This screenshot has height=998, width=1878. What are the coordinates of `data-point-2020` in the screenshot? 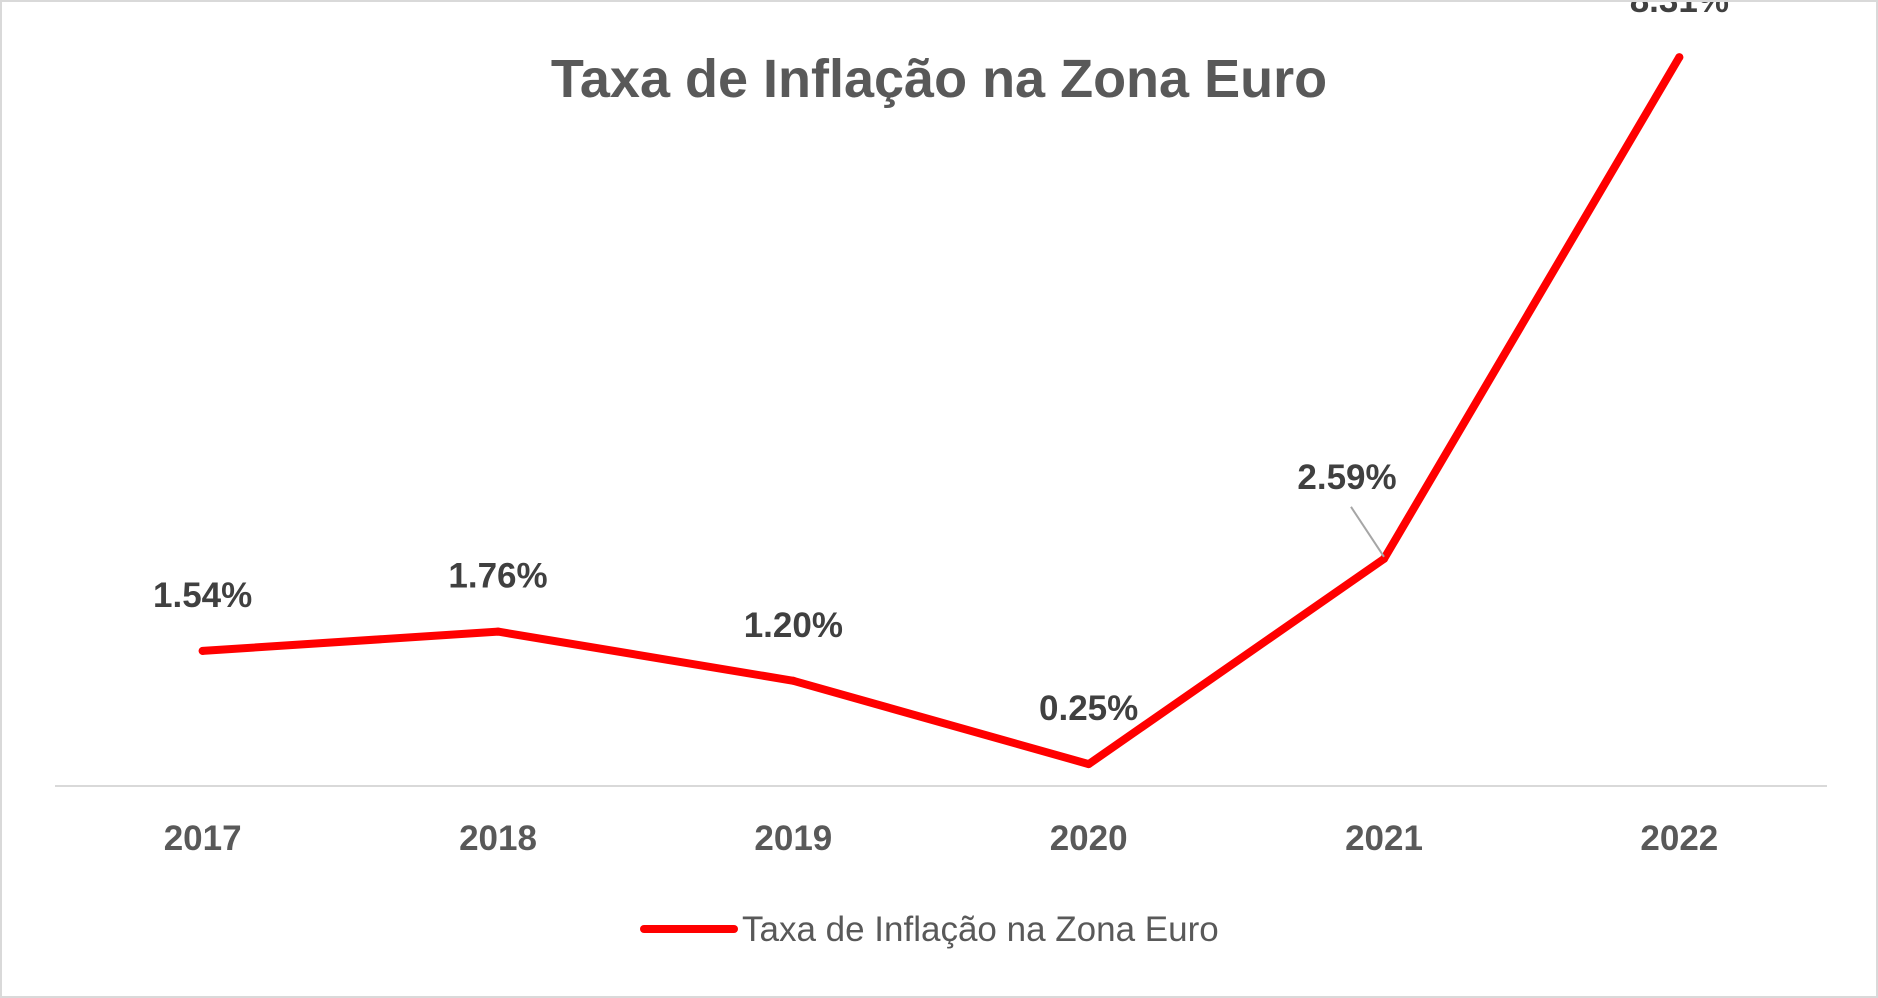 It's located at (1088, 764).